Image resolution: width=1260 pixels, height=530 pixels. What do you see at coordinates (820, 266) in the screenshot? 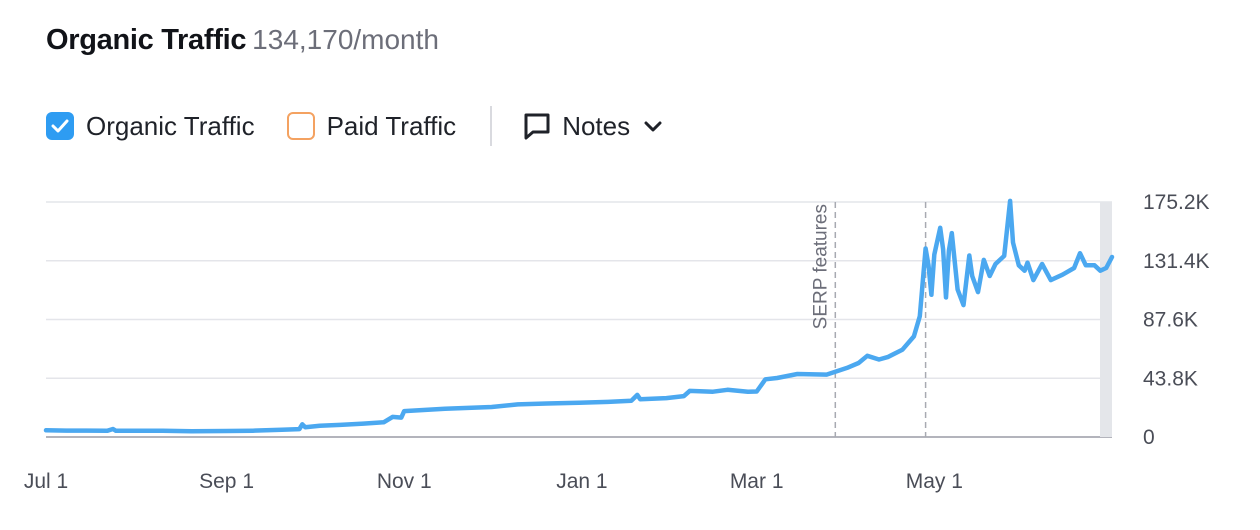
I see `annotation-label: SERP features` at bounding box center [820, 266].